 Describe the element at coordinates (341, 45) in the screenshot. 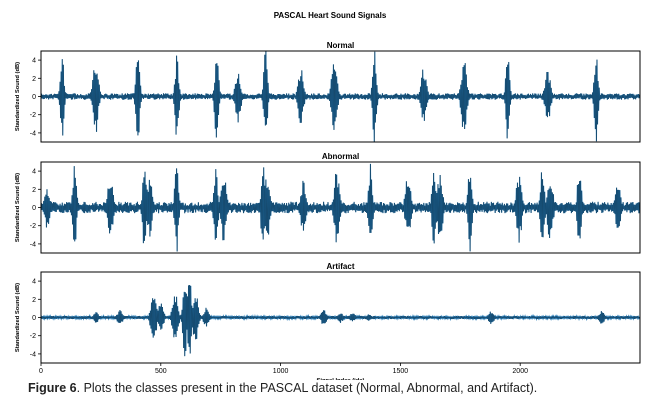

I see `panel-title: Normal` at that location.